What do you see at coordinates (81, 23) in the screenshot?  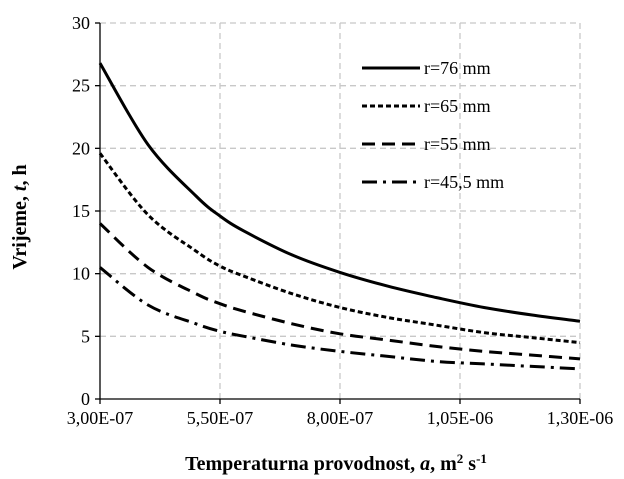 I see `y-tick-label-6: 30` at bounding box center [81, 23].